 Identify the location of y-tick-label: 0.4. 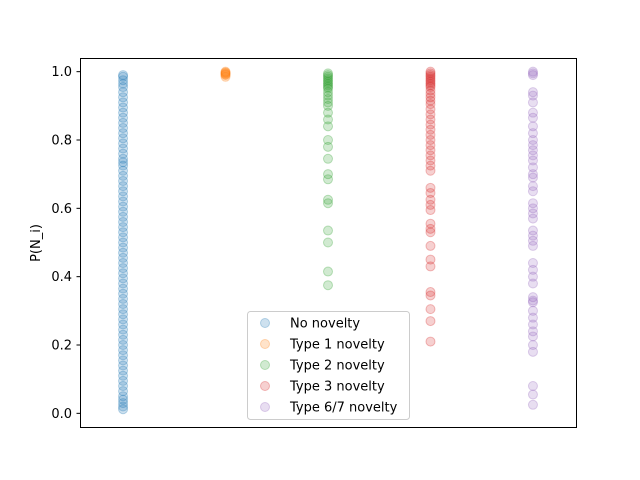
(61, 277).